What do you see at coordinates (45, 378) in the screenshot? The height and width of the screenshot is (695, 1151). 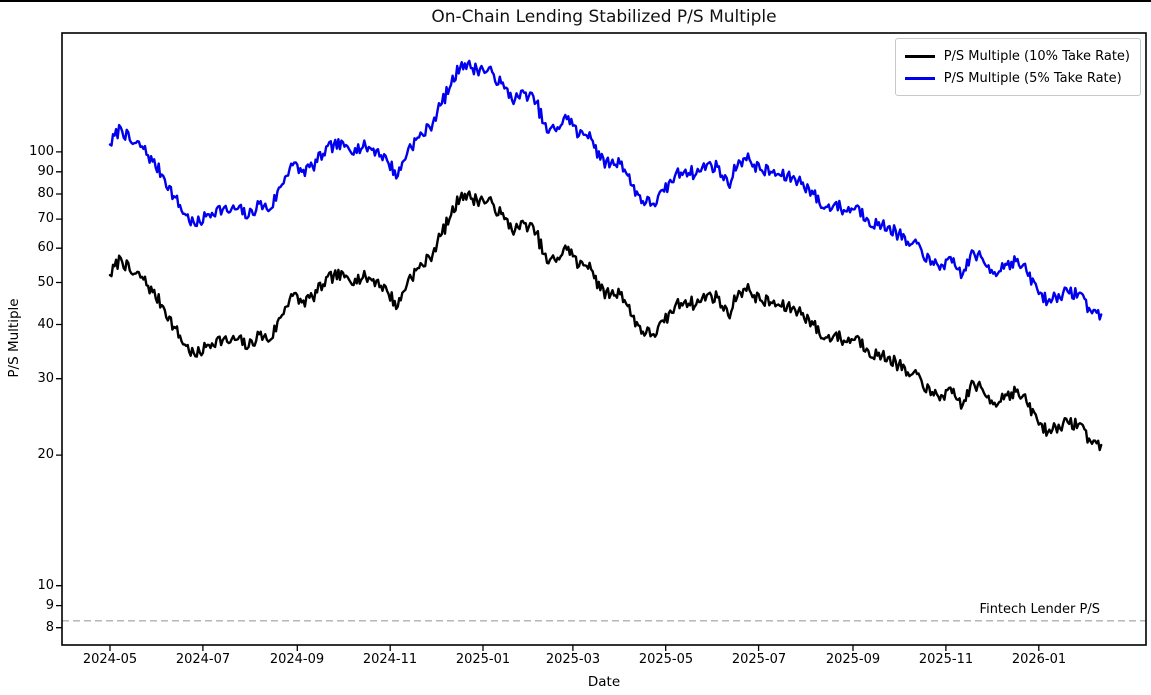 I see `y-tick-label: 30` at bounding box center [45, 378].